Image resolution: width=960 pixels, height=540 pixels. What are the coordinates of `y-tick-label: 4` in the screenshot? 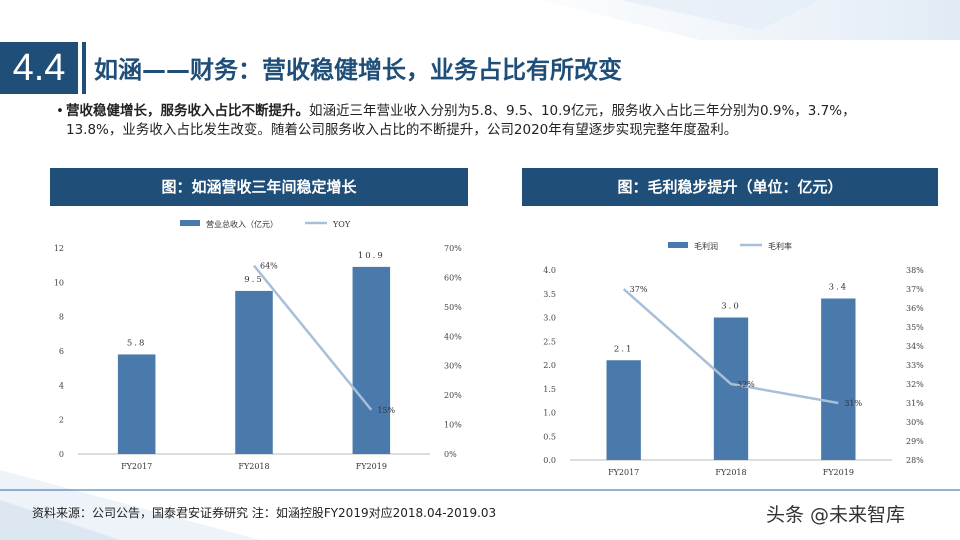 It's located at (61, 385).